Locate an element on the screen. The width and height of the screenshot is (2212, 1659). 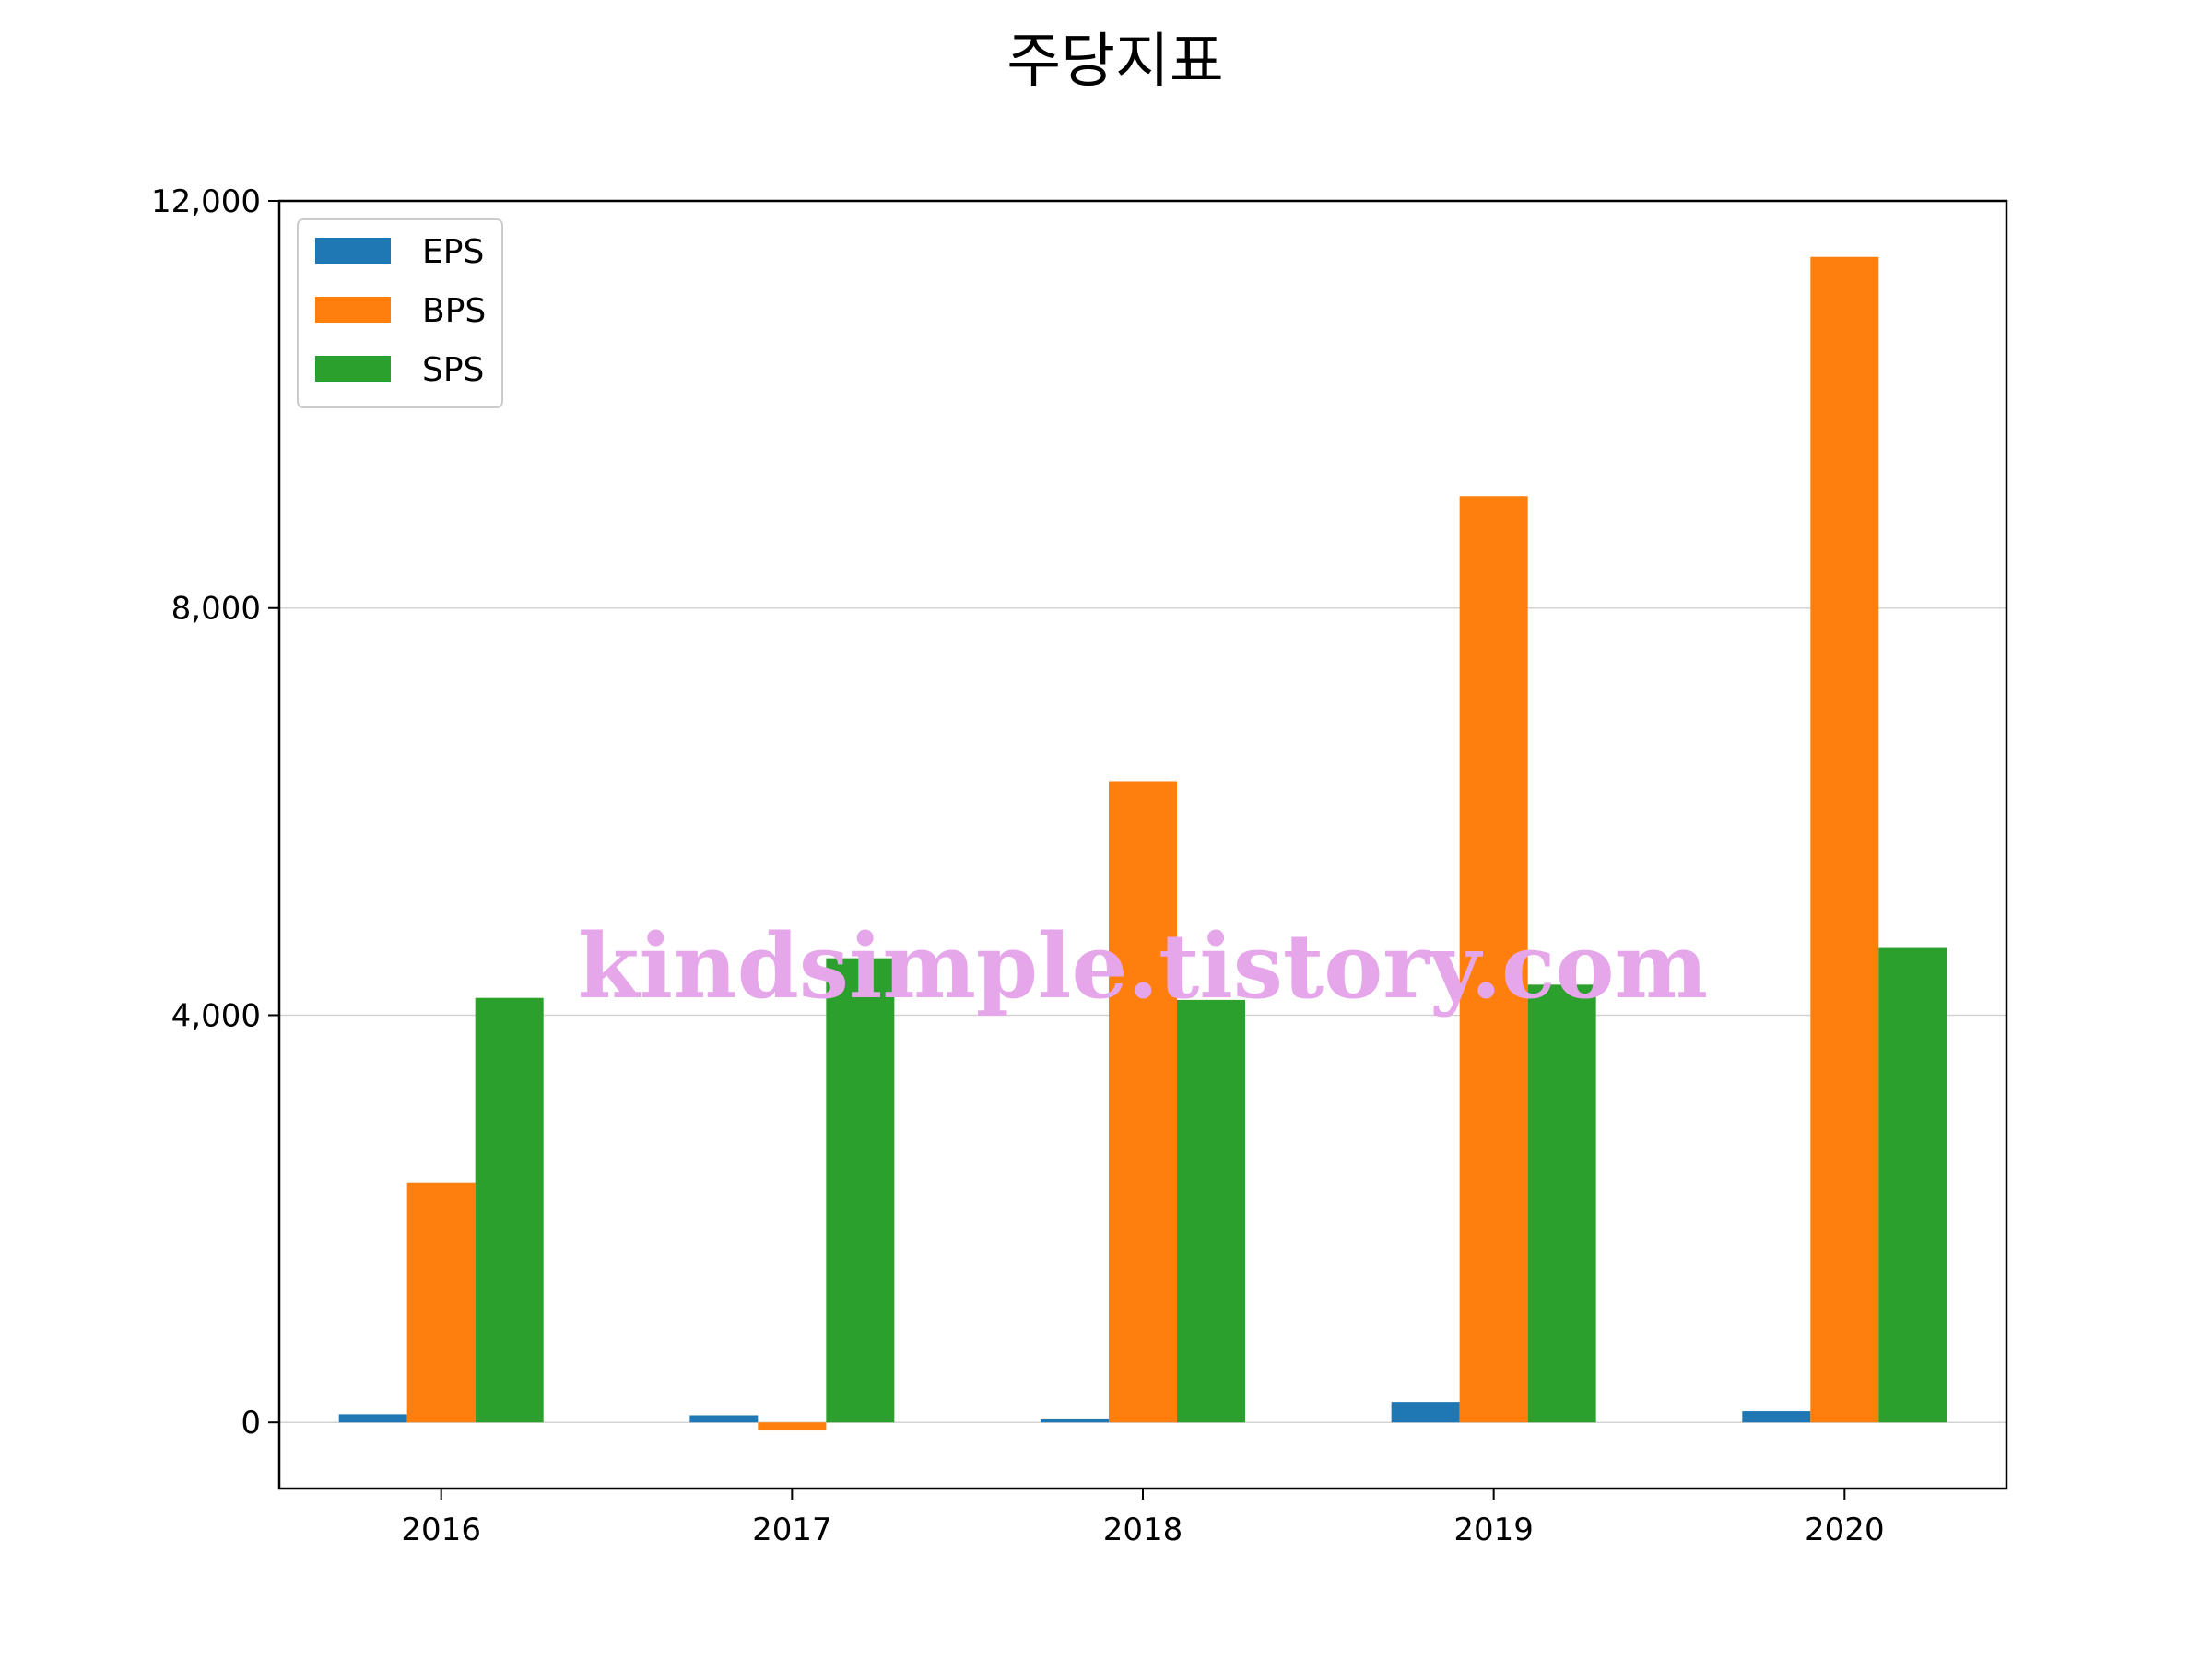
bar-eps-2020 is located at coordinates (1776, 1417).